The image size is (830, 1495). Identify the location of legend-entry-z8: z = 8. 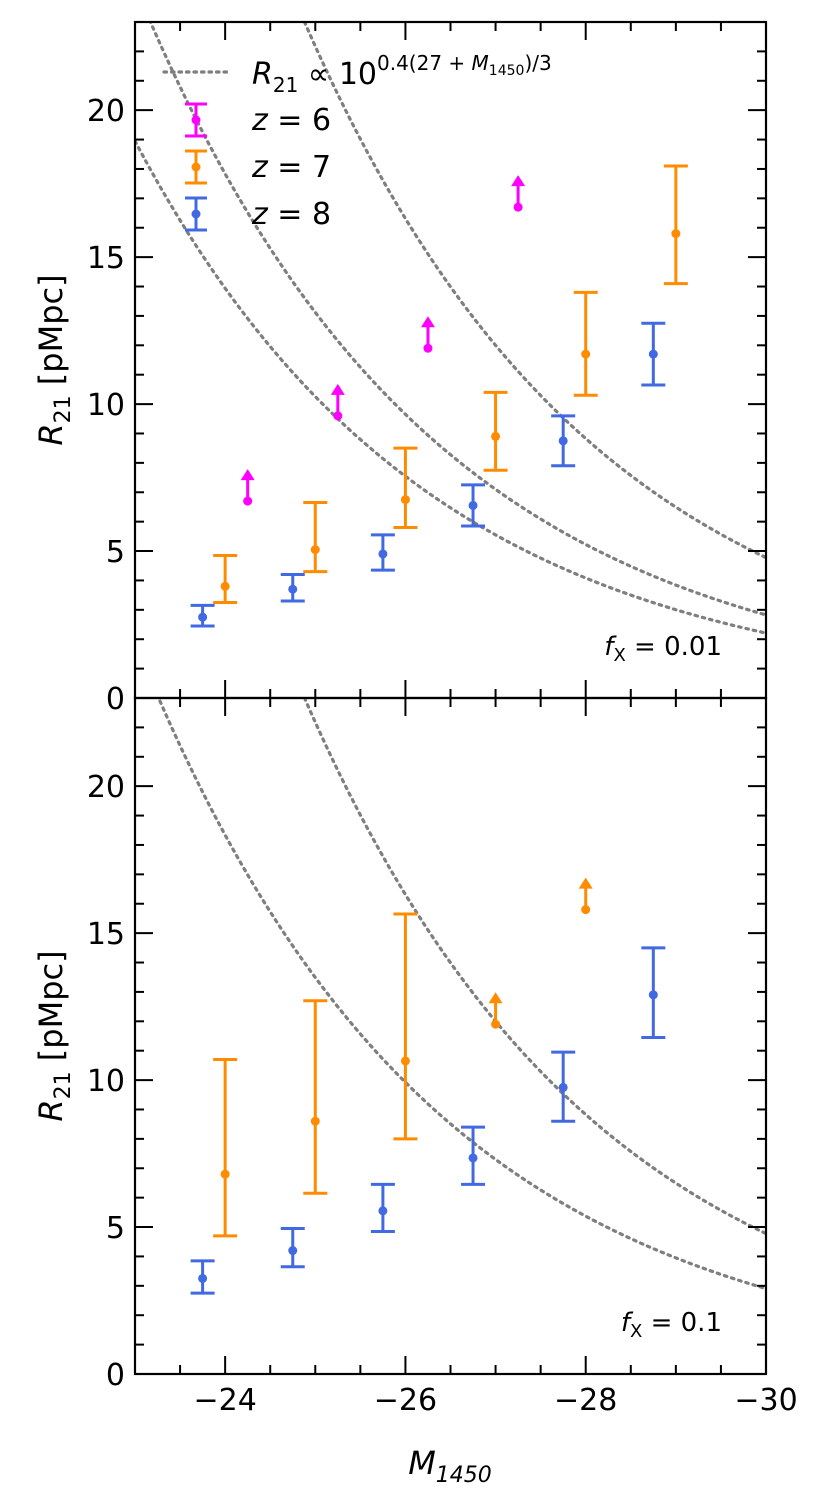
(258, 214).